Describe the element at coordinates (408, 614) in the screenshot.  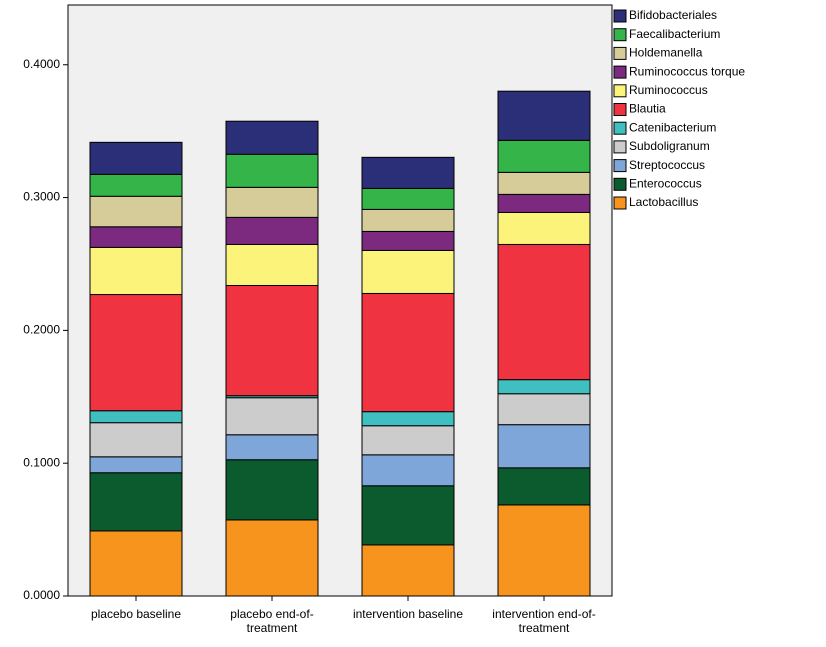
I see `x-tick-label: intervention baseline` at that location.